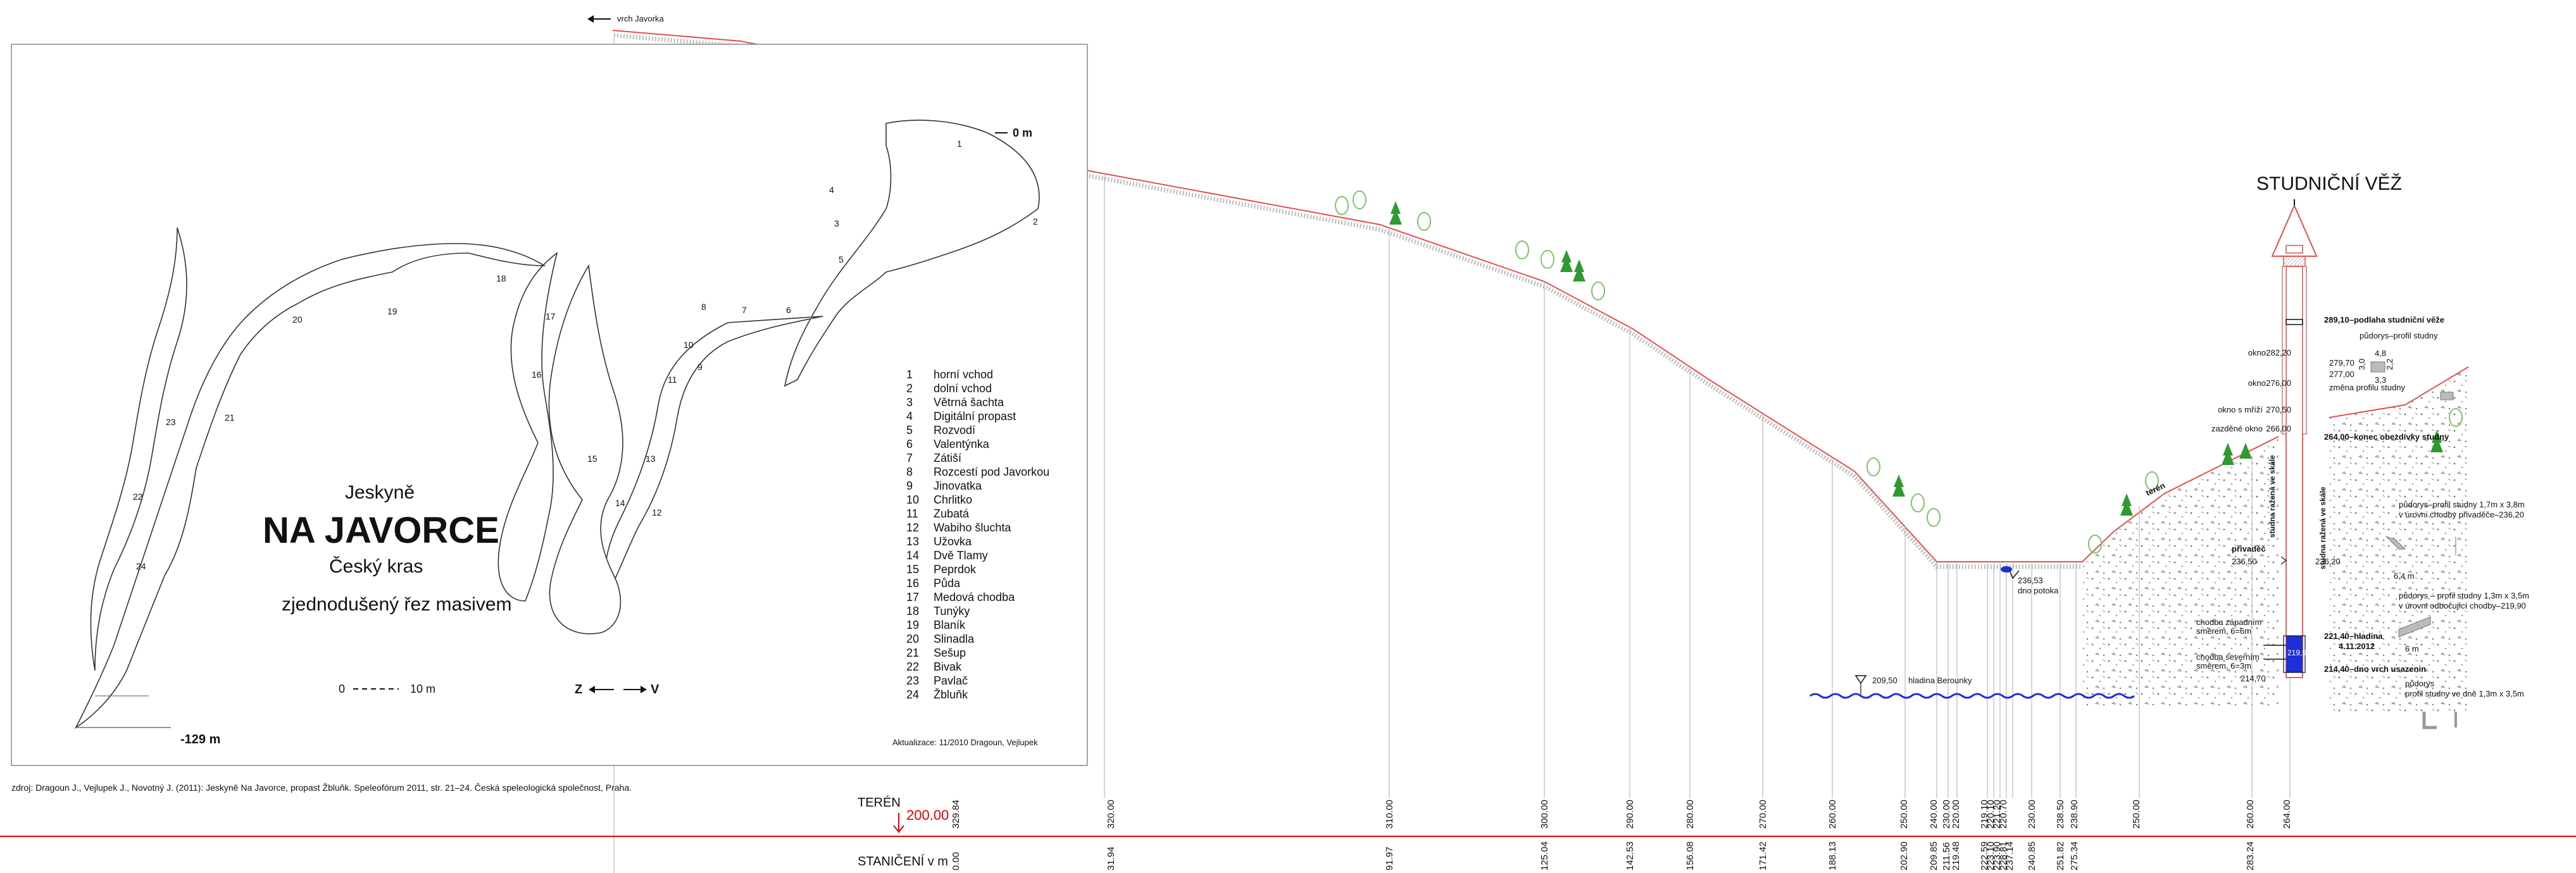  What do you see at coordinates (972, 527) in the screenshot?
I see `legend-text: Wabiho šluchta` at bounding box center [972, 527].